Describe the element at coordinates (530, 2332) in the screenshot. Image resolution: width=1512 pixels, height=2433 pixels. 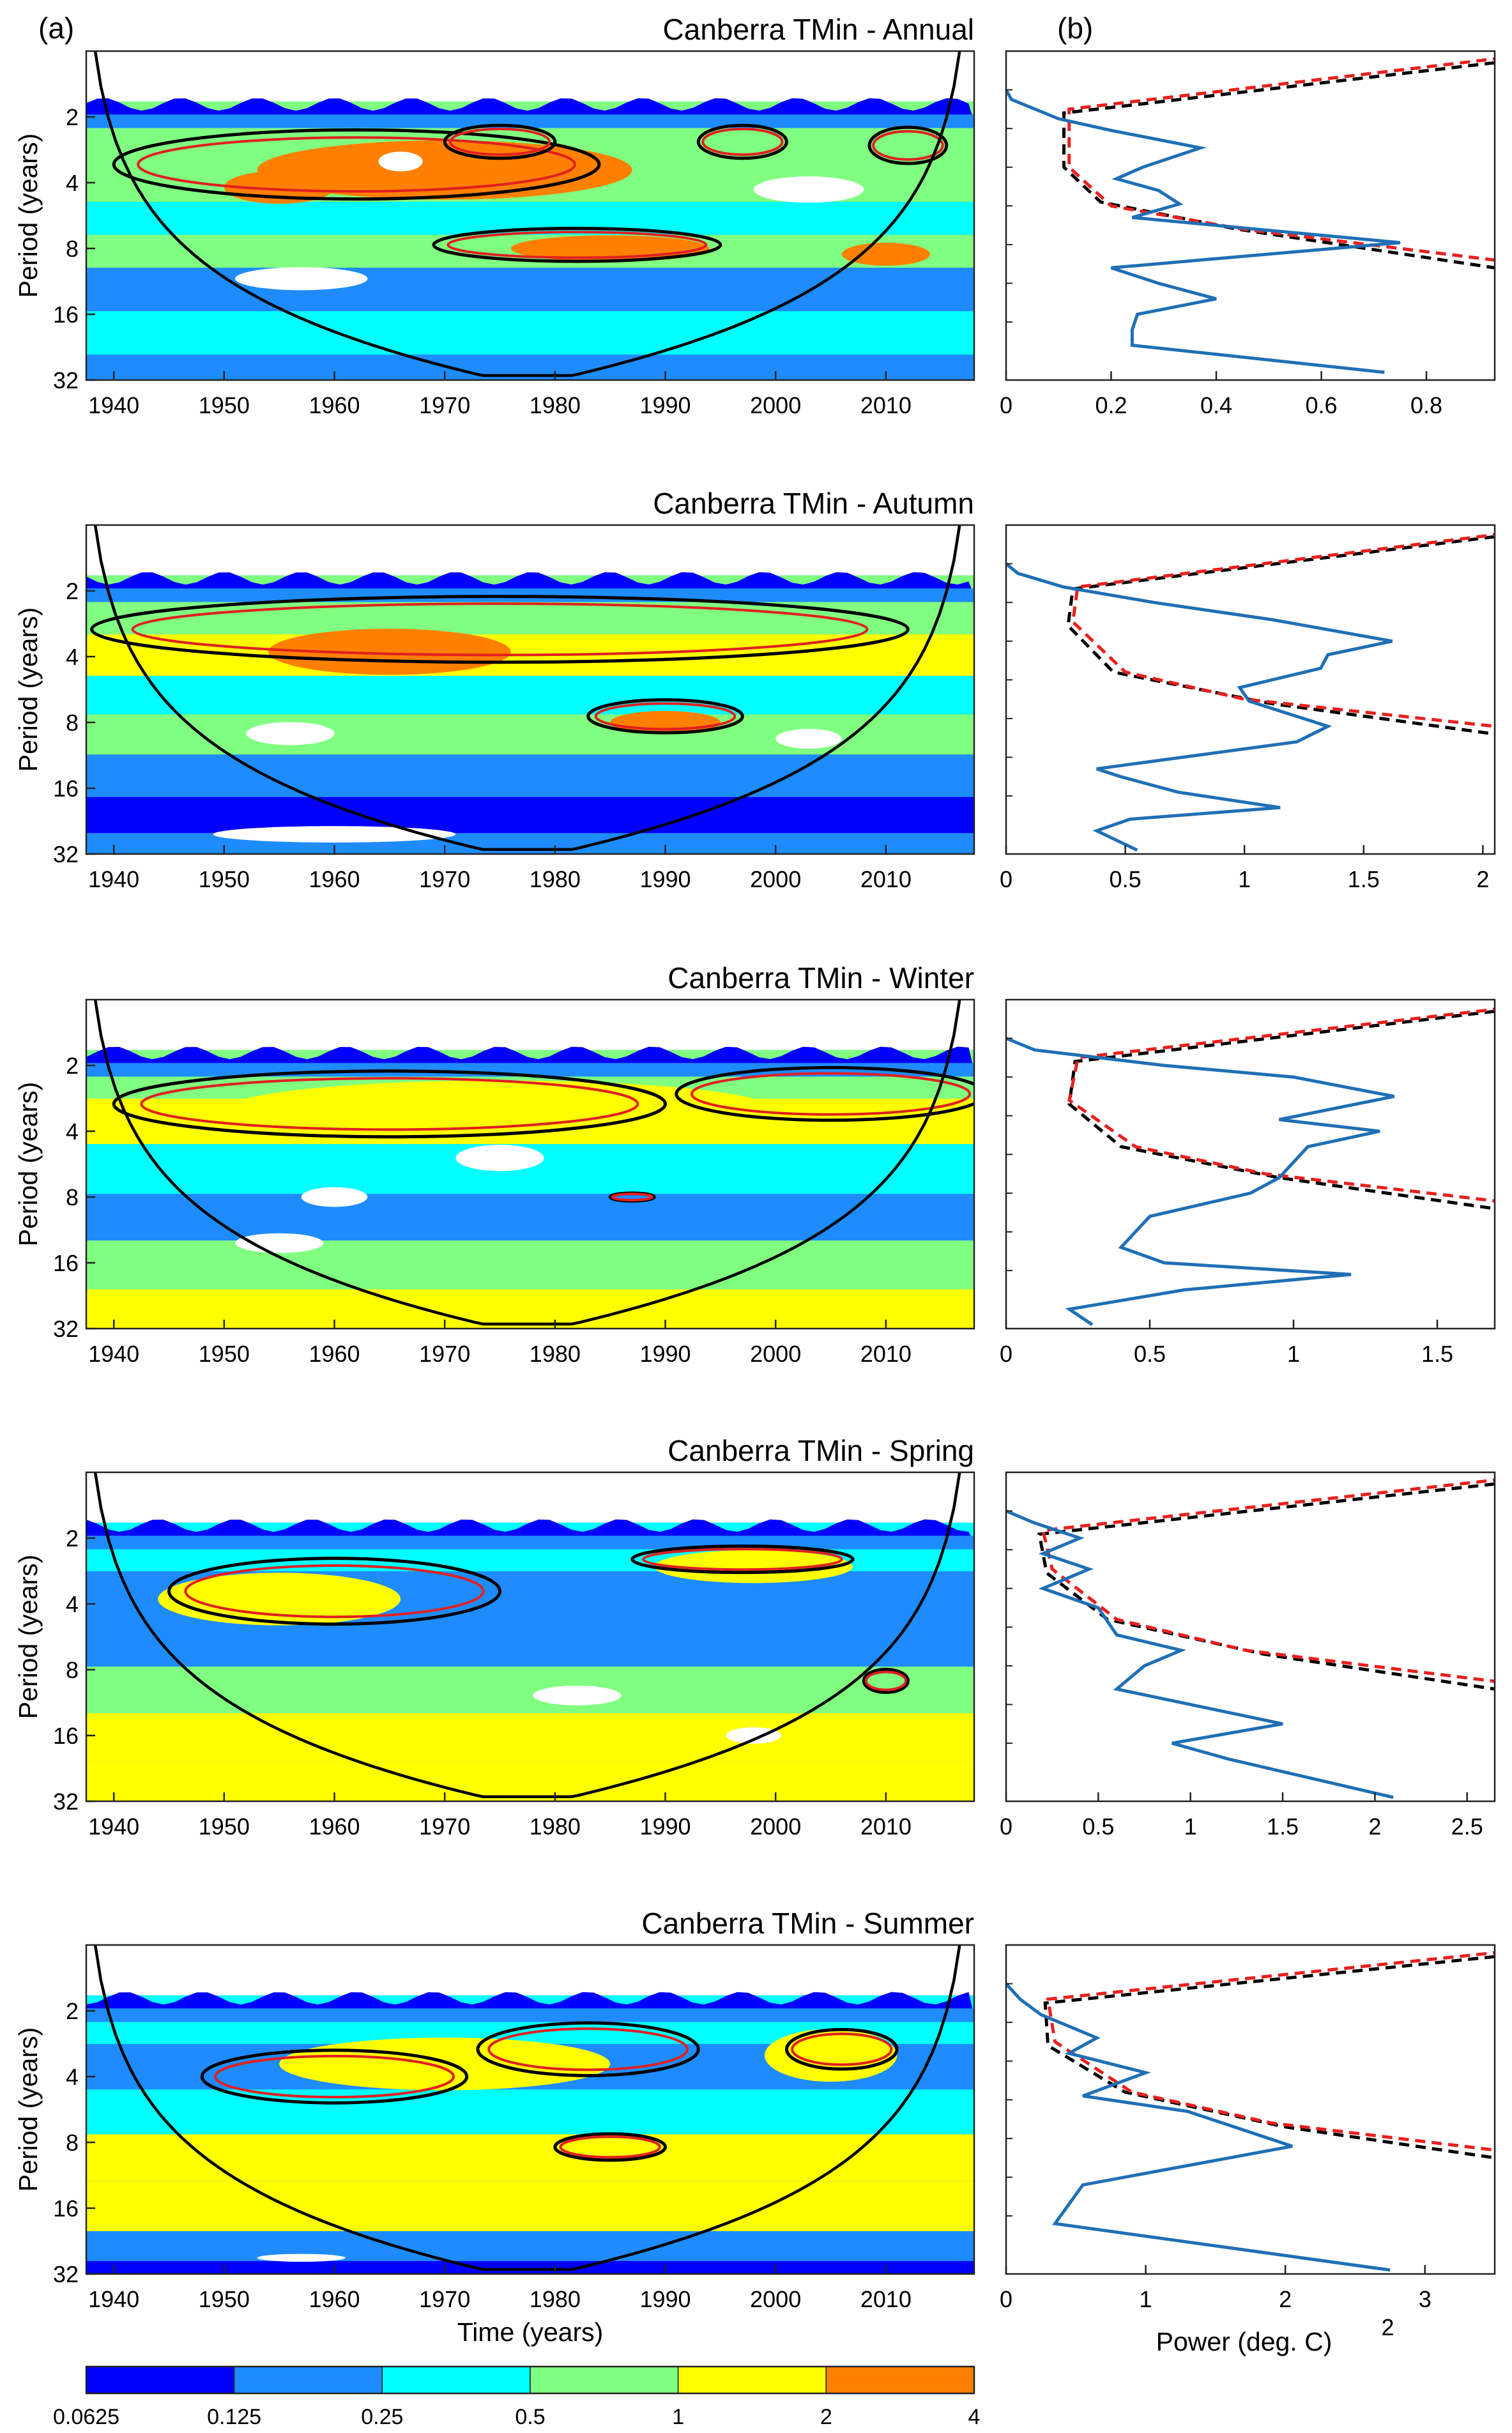
I see `wavelet-x-axis-label: Time (years)` at that location.